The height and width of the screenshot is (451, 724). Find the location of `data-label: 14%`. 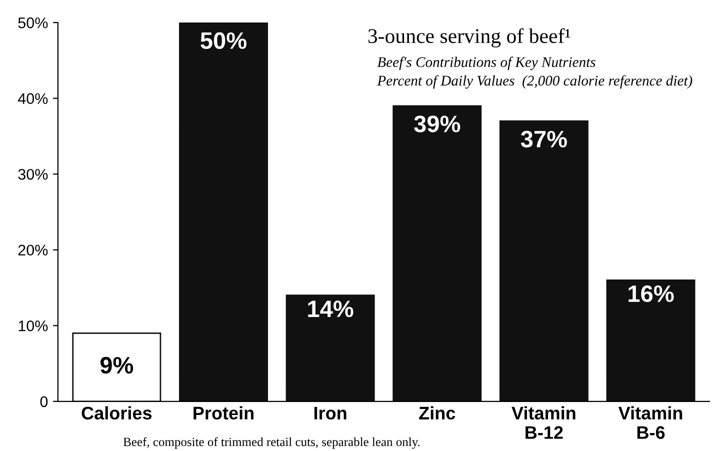

data-label: 14% is located at coordinates (331, 309).